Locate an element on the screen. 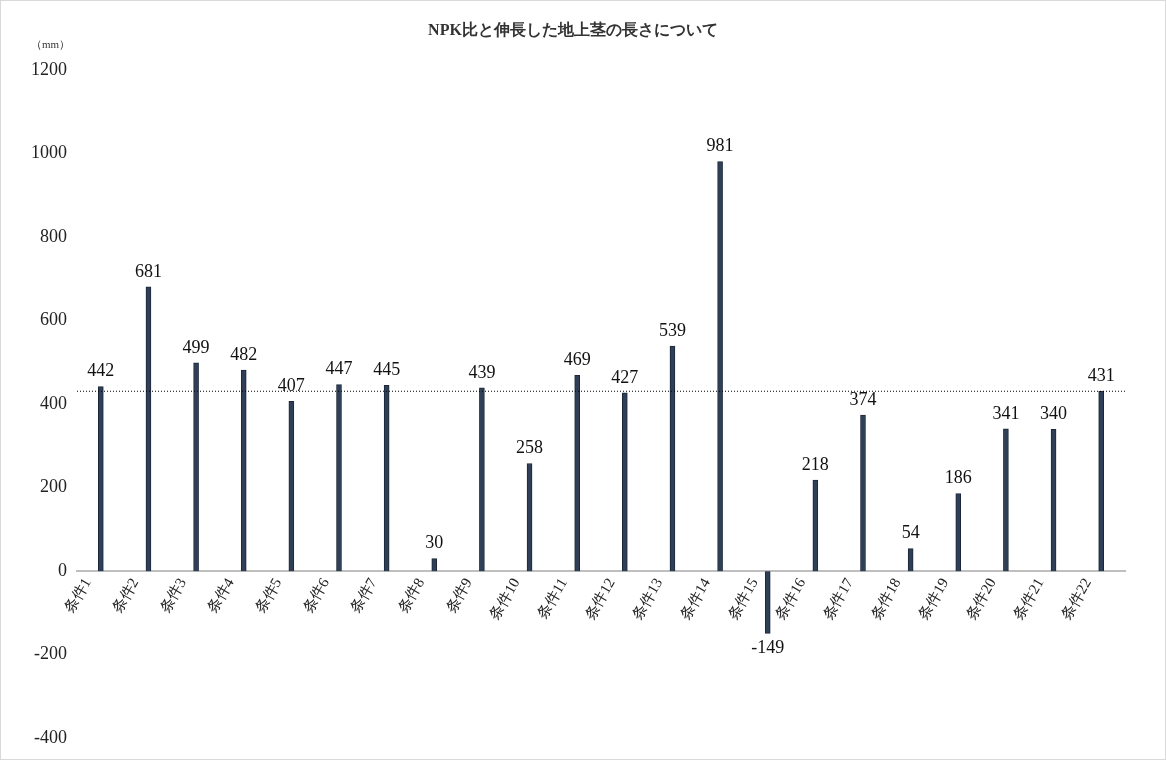 This screenshot has width=1166, height=760. data-label: 340 is located at coordinates (1054, 412).